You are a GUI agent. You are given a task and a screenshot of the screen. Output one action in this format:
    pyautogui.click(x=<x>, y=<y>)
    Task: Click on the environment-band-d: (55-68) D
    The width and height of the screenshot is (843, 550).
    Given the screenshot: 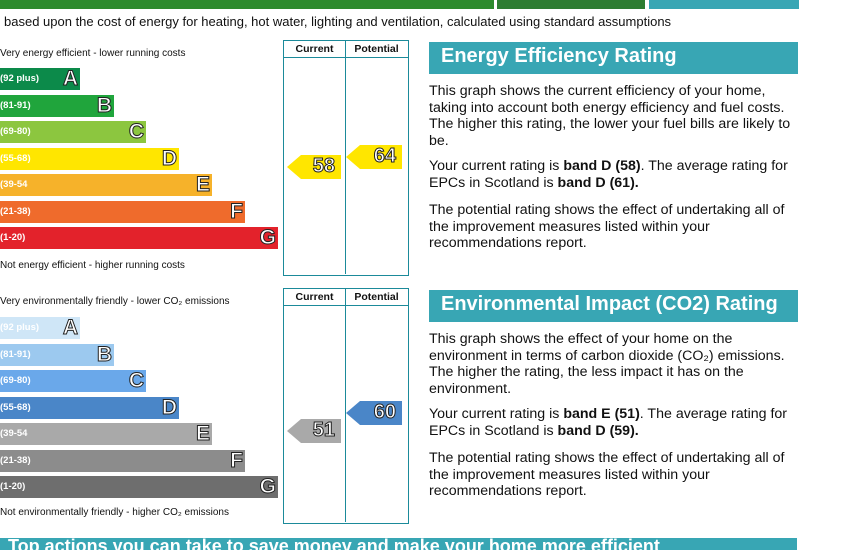 What is the action you would take?
    pyautogui.click(x=89, y=407)
    